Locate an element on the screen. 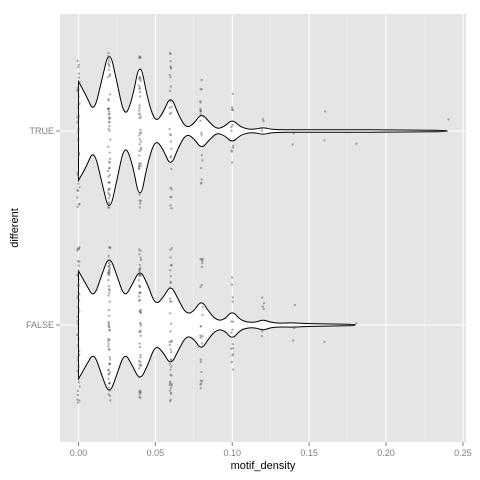  y-axis-title: different is located at coordinates (15, 228).